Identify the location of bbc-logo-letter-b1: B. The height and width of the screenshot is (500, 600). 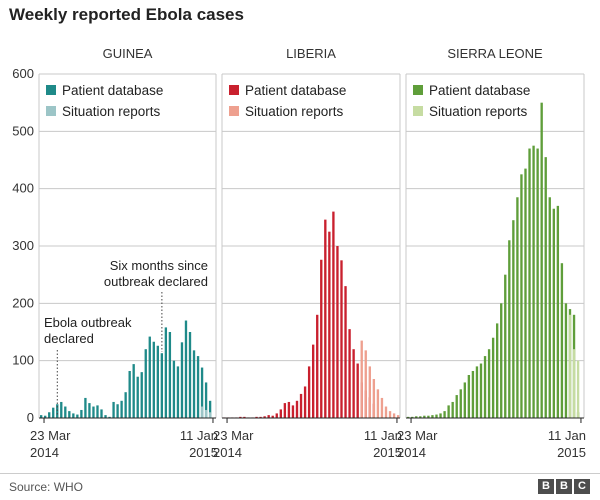
(546, 486).